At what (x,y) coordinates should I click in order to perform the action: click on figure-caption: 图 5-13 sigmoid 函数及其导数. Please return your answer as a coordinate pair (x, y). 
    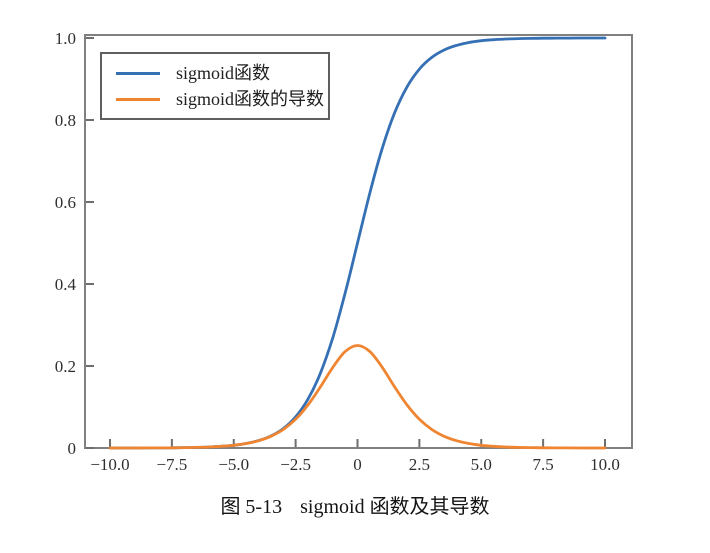
    Looking at the image, I should click on (355, 504).